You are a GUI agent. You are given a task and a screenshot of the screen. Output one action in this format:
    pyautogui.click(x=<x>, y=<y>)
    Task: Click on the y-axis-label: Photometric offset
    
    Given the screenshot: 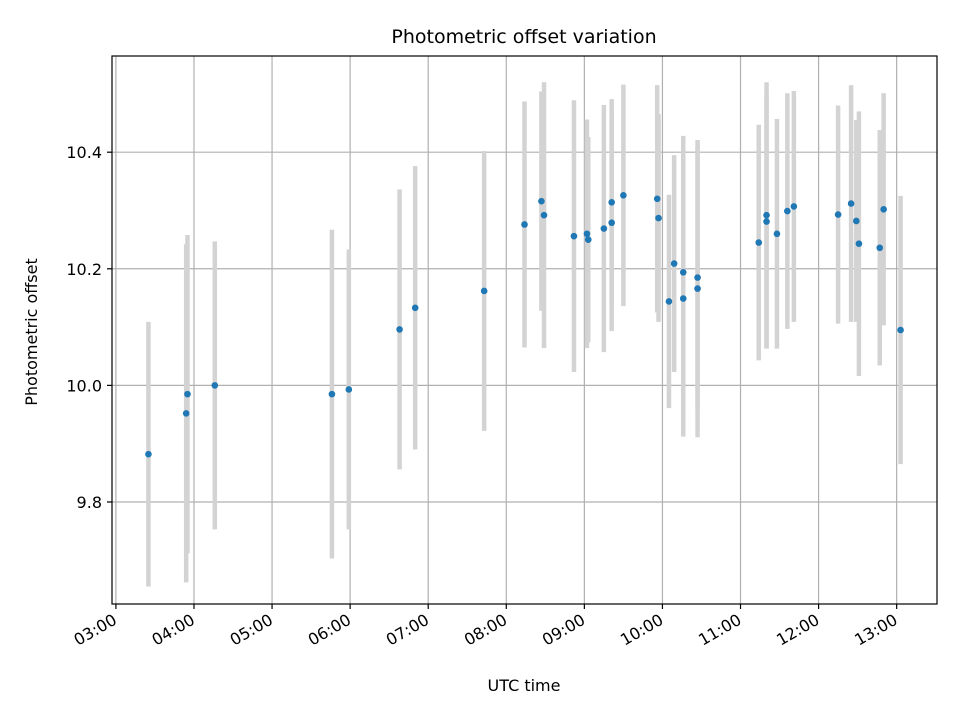 What is the action you would take?
    pyautogui.click(x=31, y=332)
    